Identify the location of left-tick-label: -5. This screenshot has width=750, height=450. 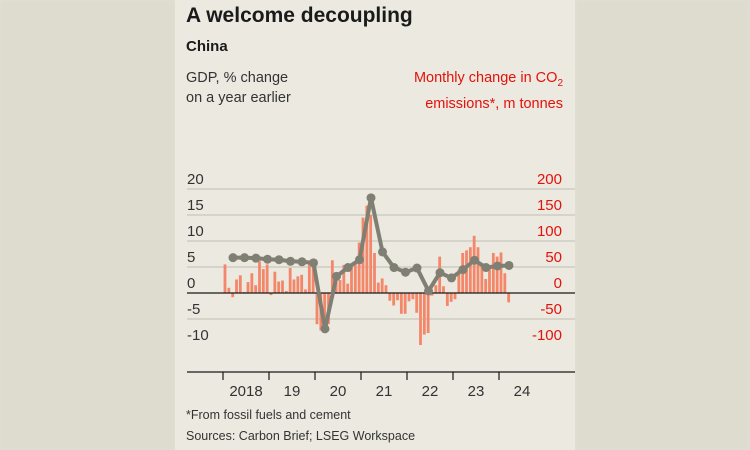
(193, 309).